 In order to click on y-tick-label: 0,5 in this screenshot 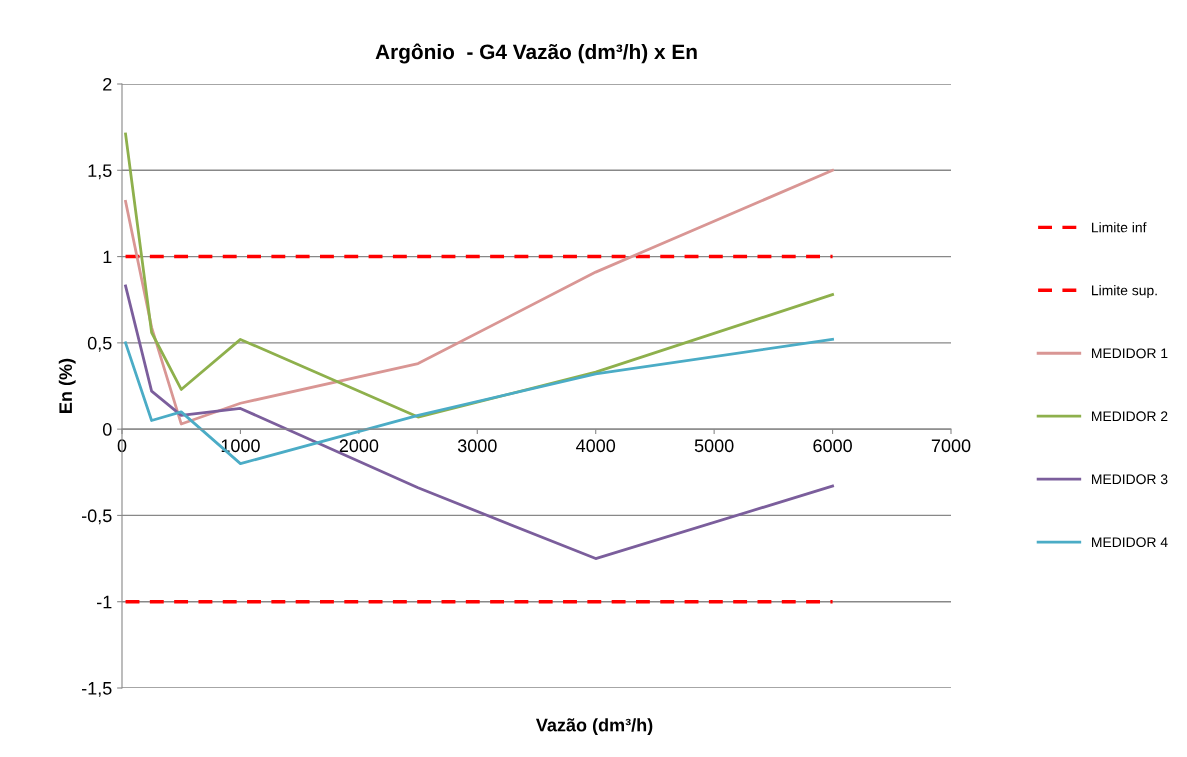, I will do `click(99, 344)`.